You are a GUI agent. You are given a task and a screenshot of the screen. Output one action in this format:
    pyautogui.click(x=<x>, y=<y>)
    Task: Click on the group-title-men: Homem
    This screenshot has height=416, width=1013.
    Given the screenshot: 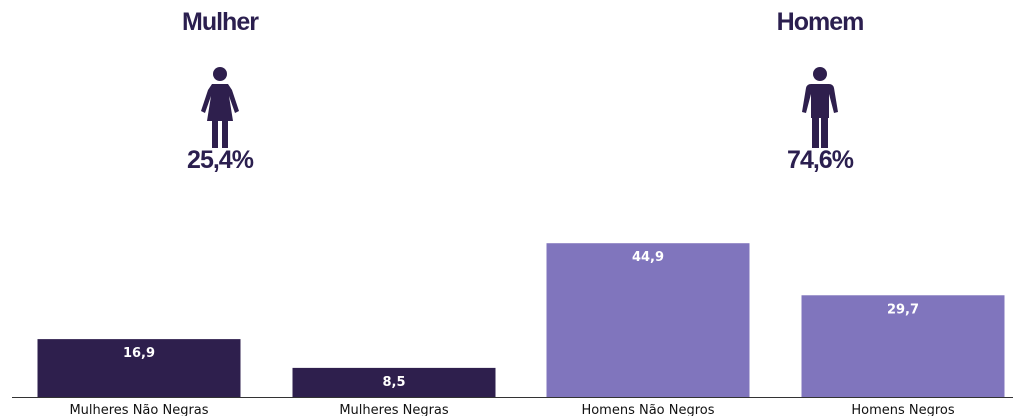 What is the action you would take?
    pyautogui.click(x=820, y=22)
    